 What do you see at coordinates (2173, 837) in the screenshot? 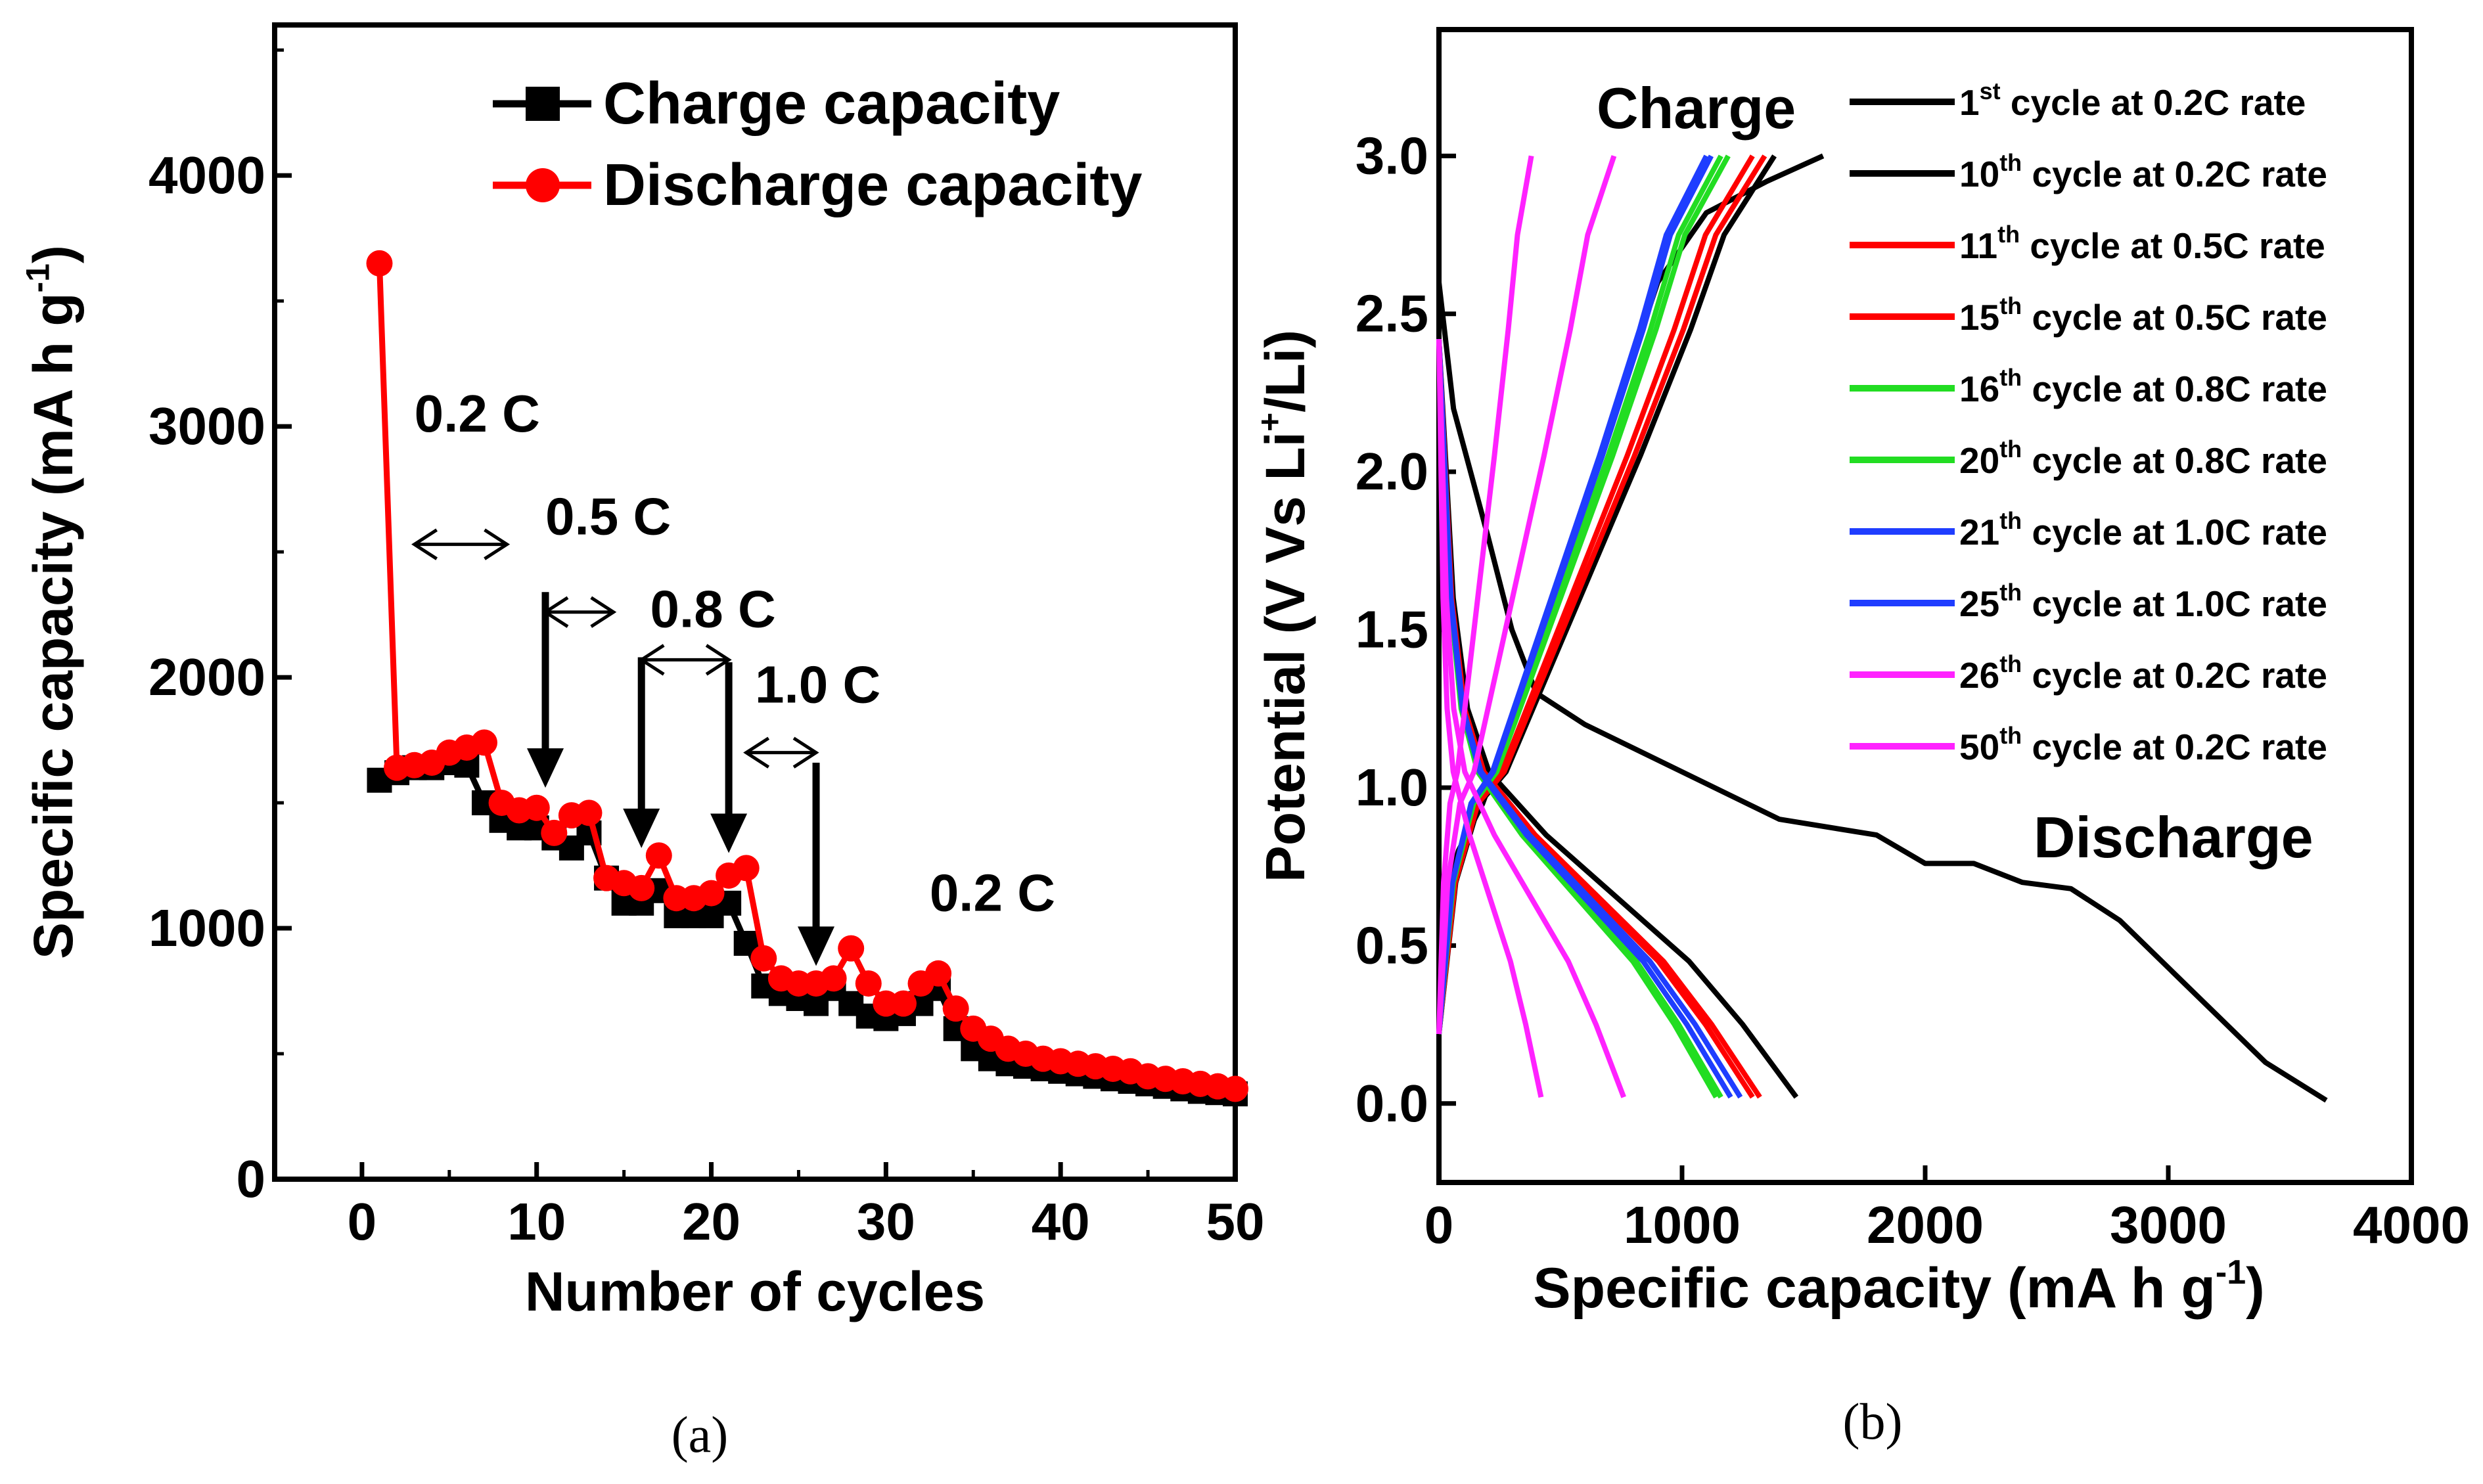
I see `discharge-text: Discharge` at bounding box center [2173, 837].